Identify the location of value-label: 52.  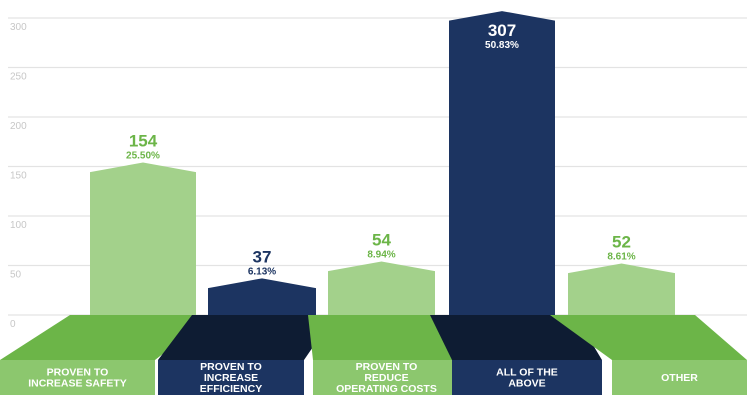
(621, 242).